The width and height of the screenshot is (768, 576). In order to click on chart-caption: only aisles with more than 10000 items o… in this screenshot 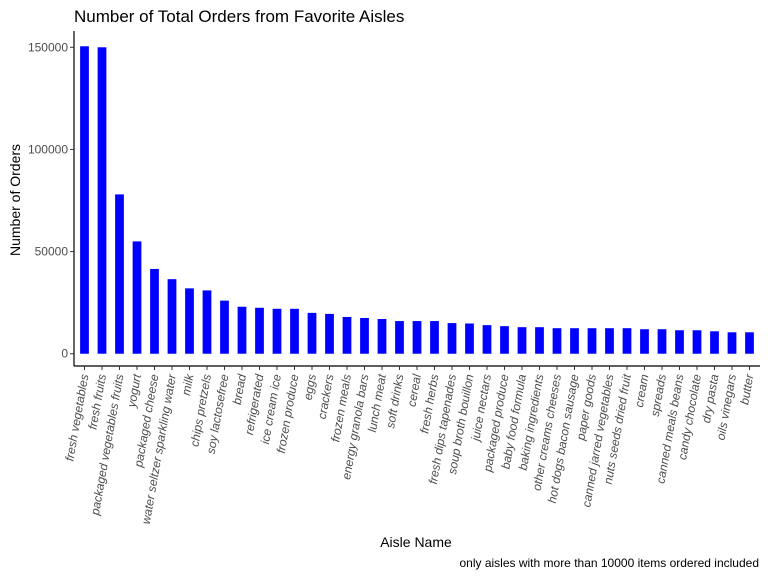, I will do `click(609, 563)`.